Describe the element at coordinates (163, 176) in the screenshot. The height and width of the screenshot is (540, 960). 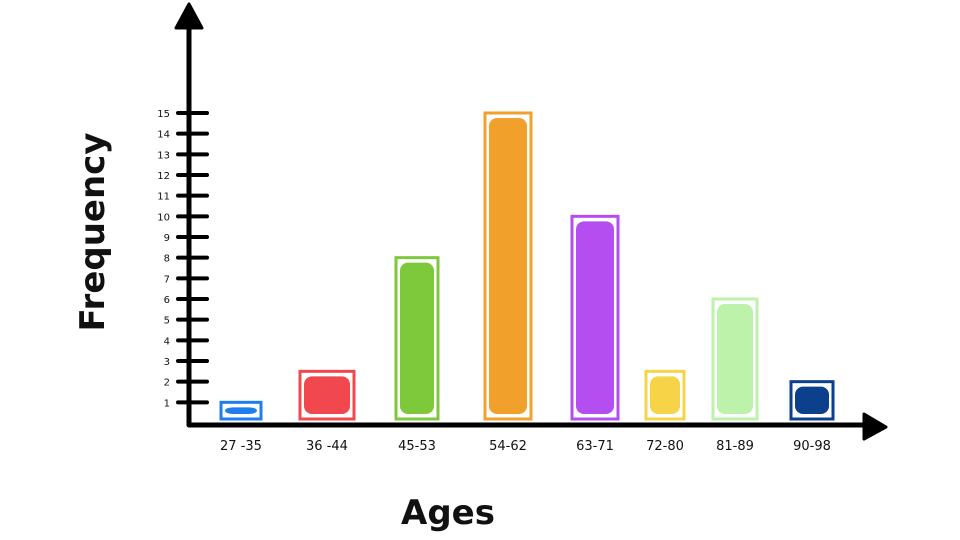
I see `y-tick-label: 12` at that location.